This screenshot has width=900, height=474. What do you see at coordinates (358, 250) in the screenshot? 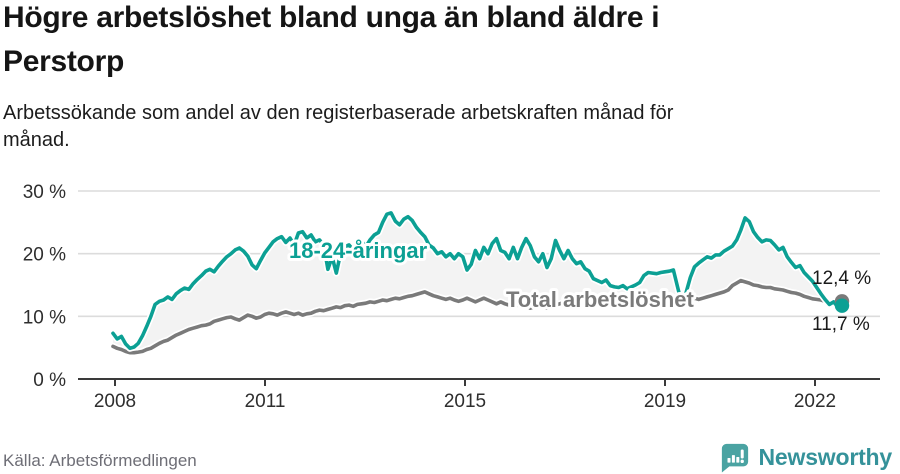
I see `series-label: 18-24-åringar` at bounding box center [358, 250].